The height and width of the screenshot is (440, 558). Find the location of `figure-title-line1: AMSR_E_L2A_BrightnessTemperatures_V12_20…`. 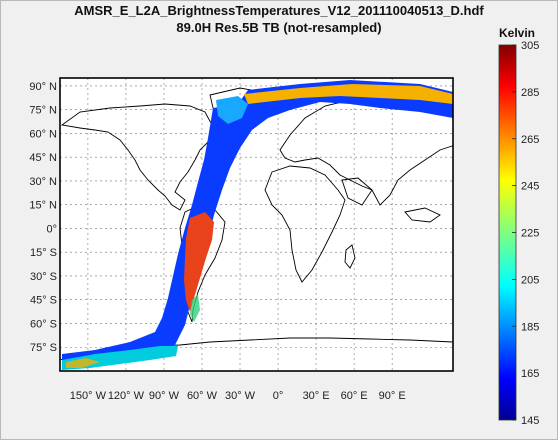

figure-title-line1: AMSR_E_L2A_BrightnessTemperatures_V12_20… is located at coordinates (279, 10).